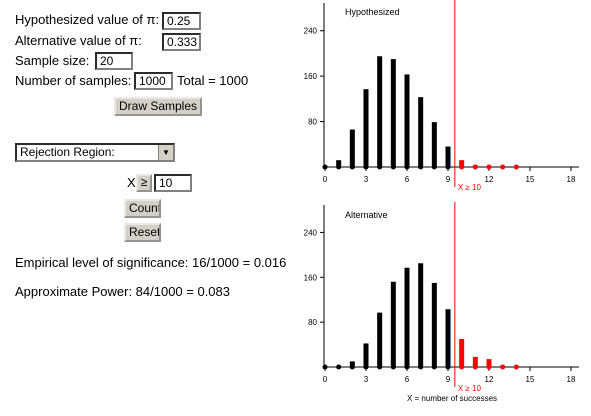  What do you see at coordinates (52, 60) in the screenshot?
I see `sample-size-label: Sample size:` at bounding box center [52, 60].